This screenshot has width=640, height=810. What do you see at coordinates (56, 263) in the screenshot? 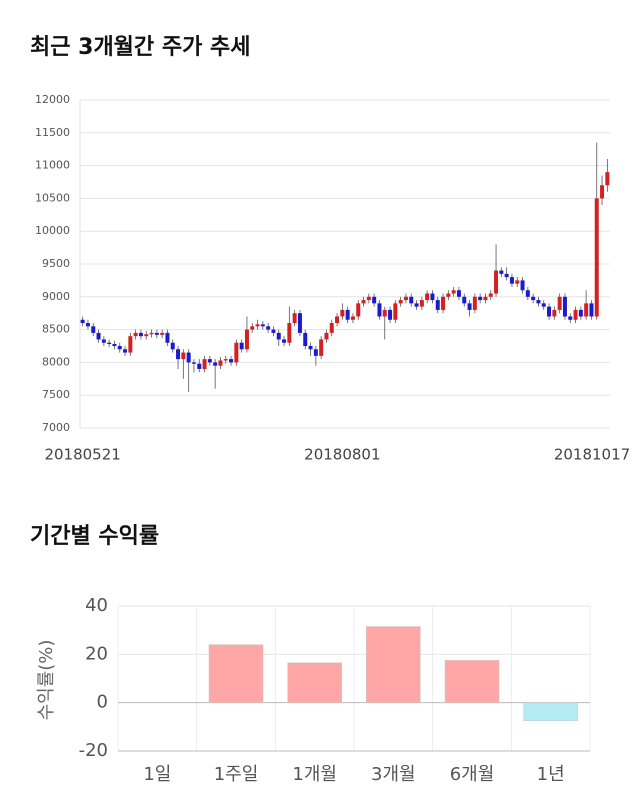
I see `y-tick-label: 9500` at bounding box center [56, 263].